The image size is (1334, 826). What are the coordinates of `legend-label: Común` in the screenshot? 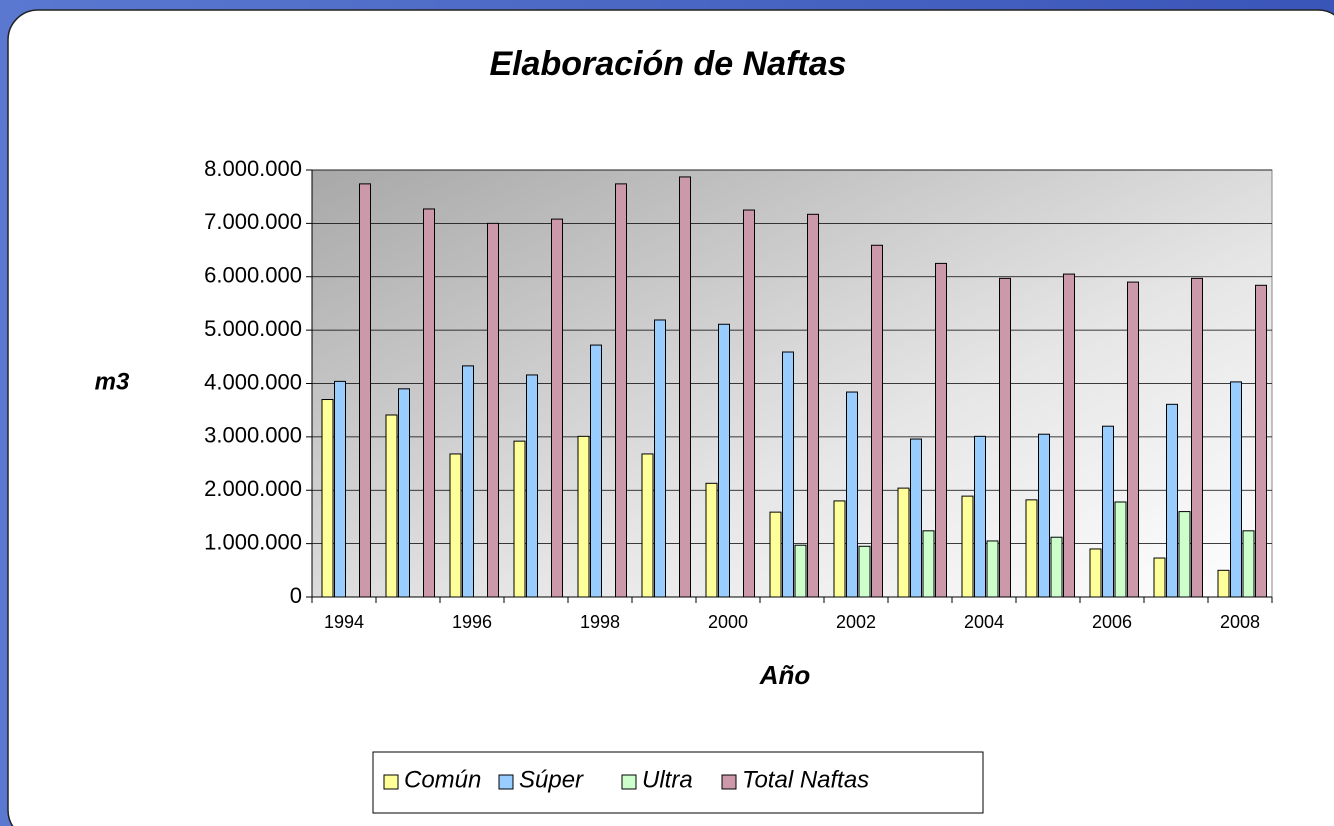 It's located at (442, 779).